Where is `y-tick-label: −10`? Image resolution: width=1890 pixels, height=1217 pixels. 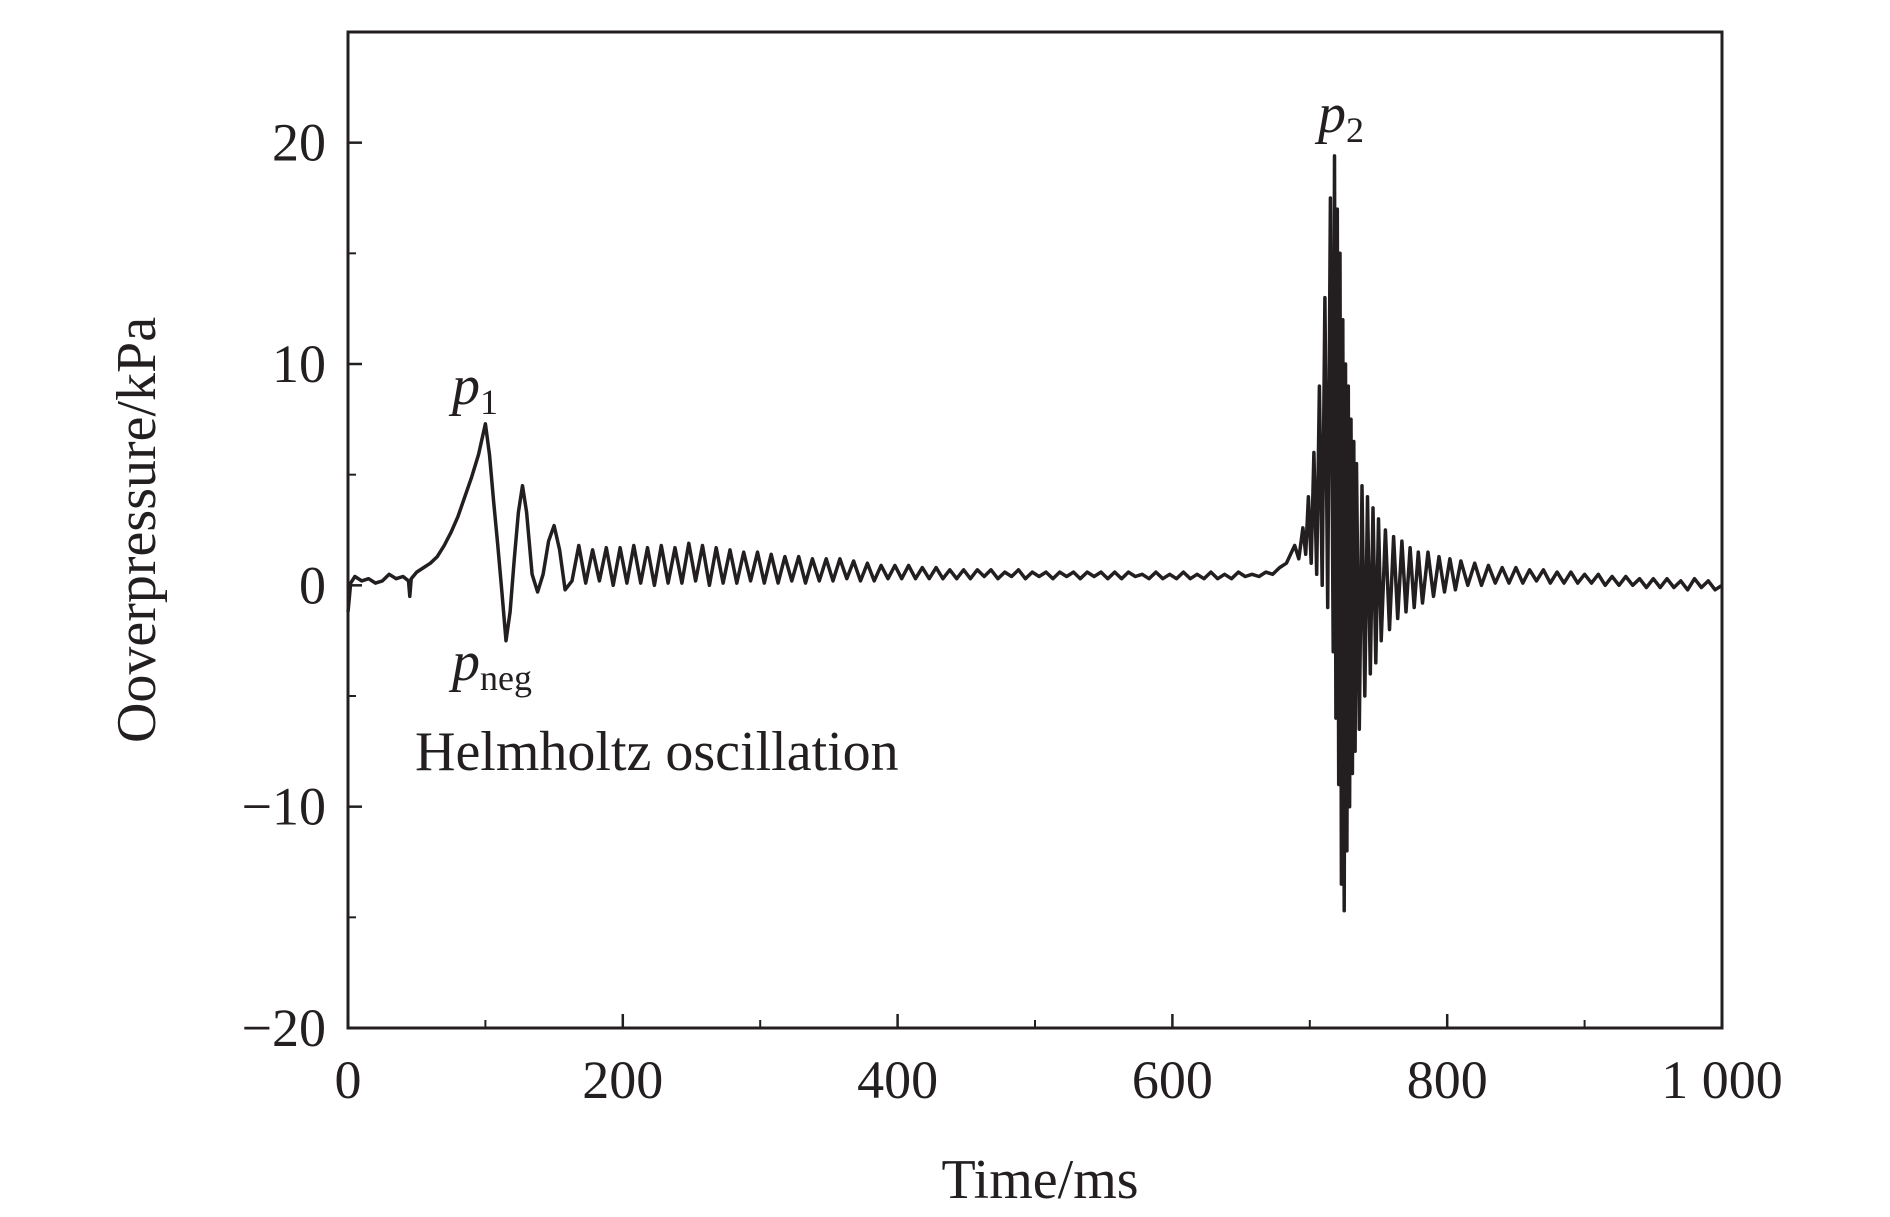 y-tick-label: −10 is located at coordinates (284, 807).